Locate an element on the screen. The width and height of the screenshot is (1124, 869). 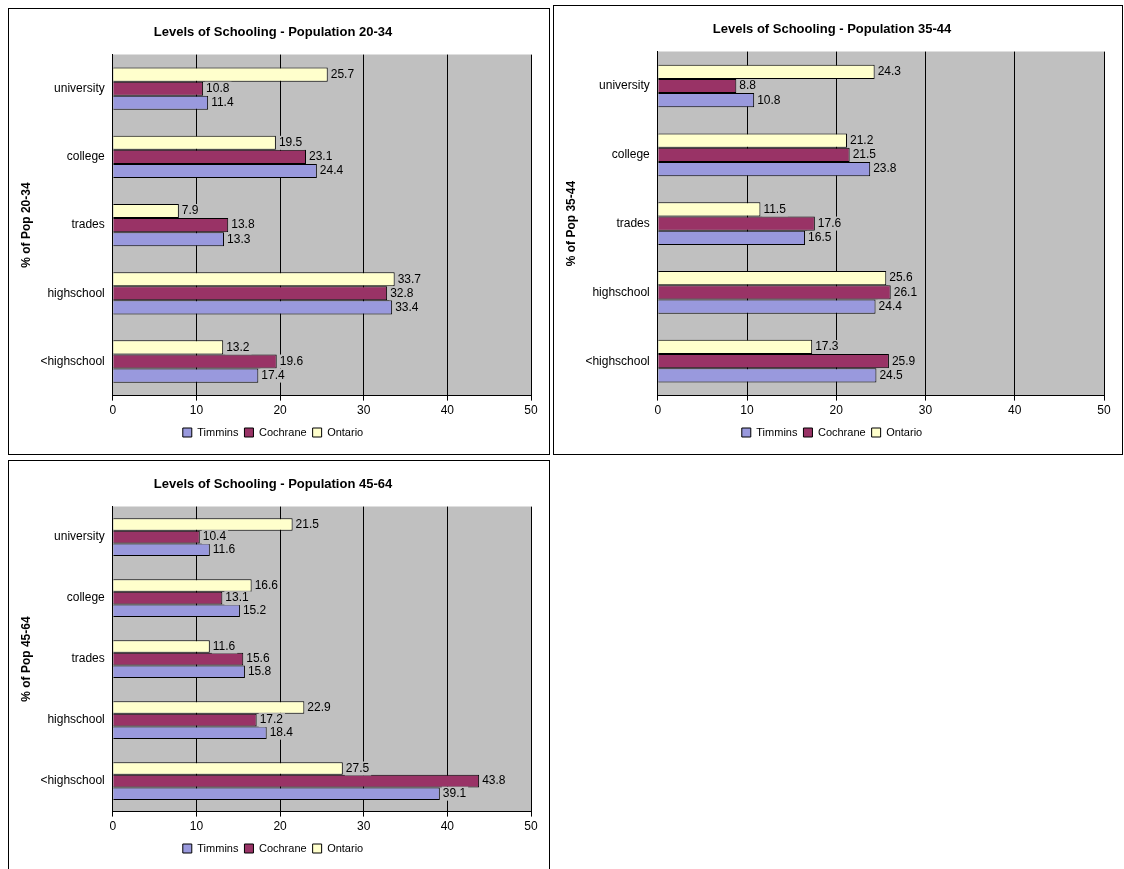
data-label: 26.1 is located at coordinates (905, 291).